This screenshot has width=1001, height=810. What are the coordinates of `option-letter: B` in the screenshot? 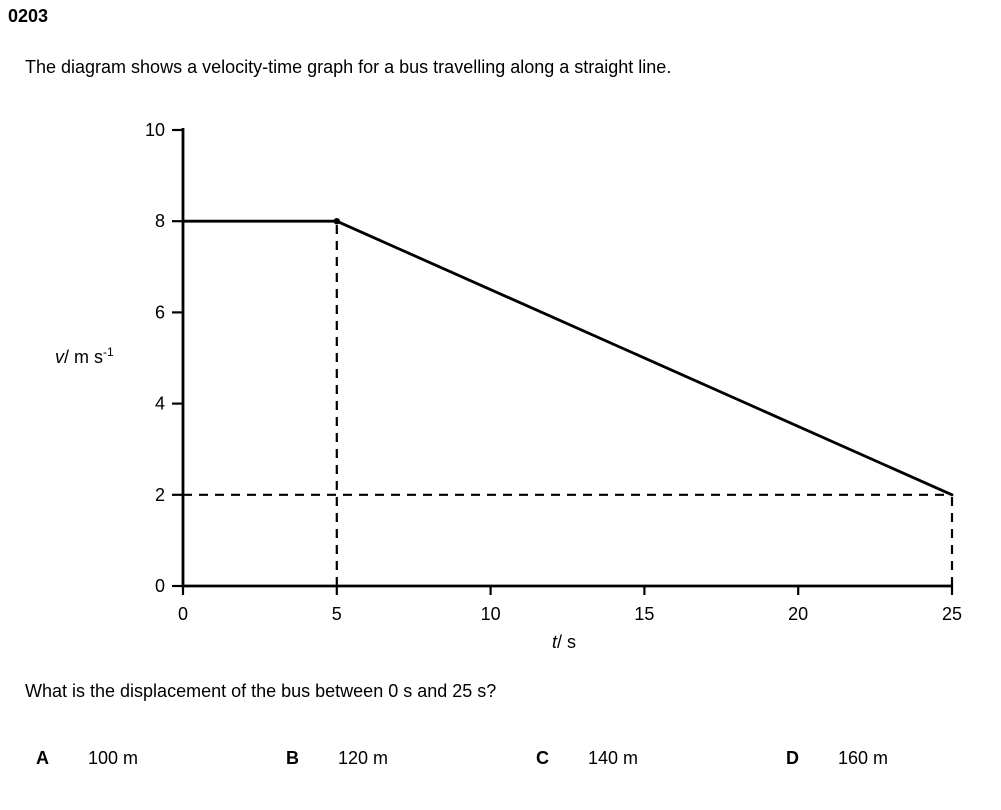 It's located at (292, 758).